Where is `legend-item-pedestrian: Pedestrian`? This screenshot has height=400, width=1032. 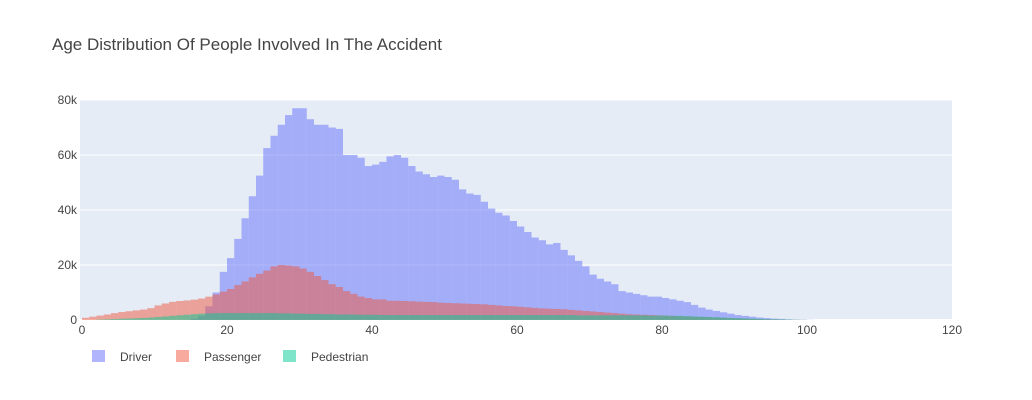
legend-item-pedestrian: Pedestrian is located at coordinates (325, 357).